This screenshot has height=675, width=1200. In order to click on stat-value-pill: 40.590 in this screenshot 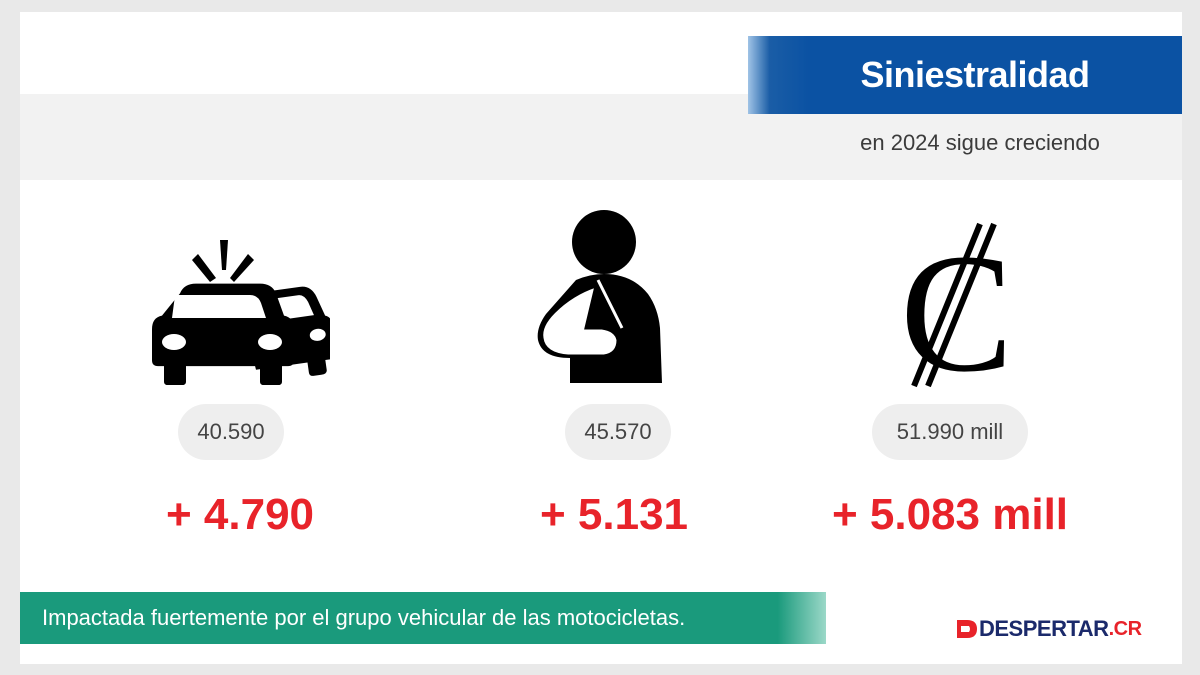, I will do `click(231, 432)`.